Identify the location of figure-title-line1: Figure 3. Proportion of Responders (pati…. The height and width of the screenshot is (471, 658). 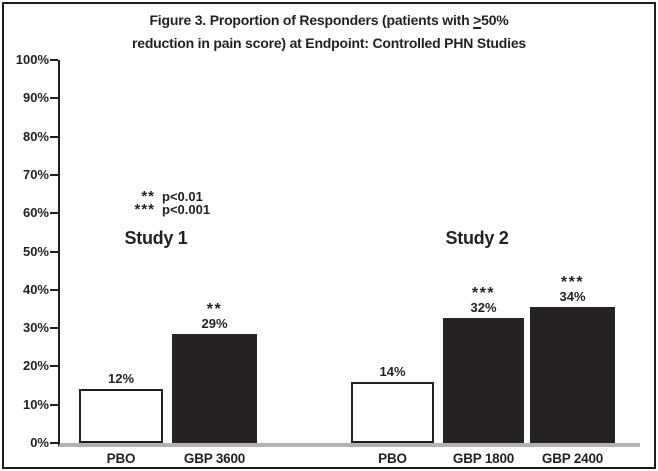
(329, 20).